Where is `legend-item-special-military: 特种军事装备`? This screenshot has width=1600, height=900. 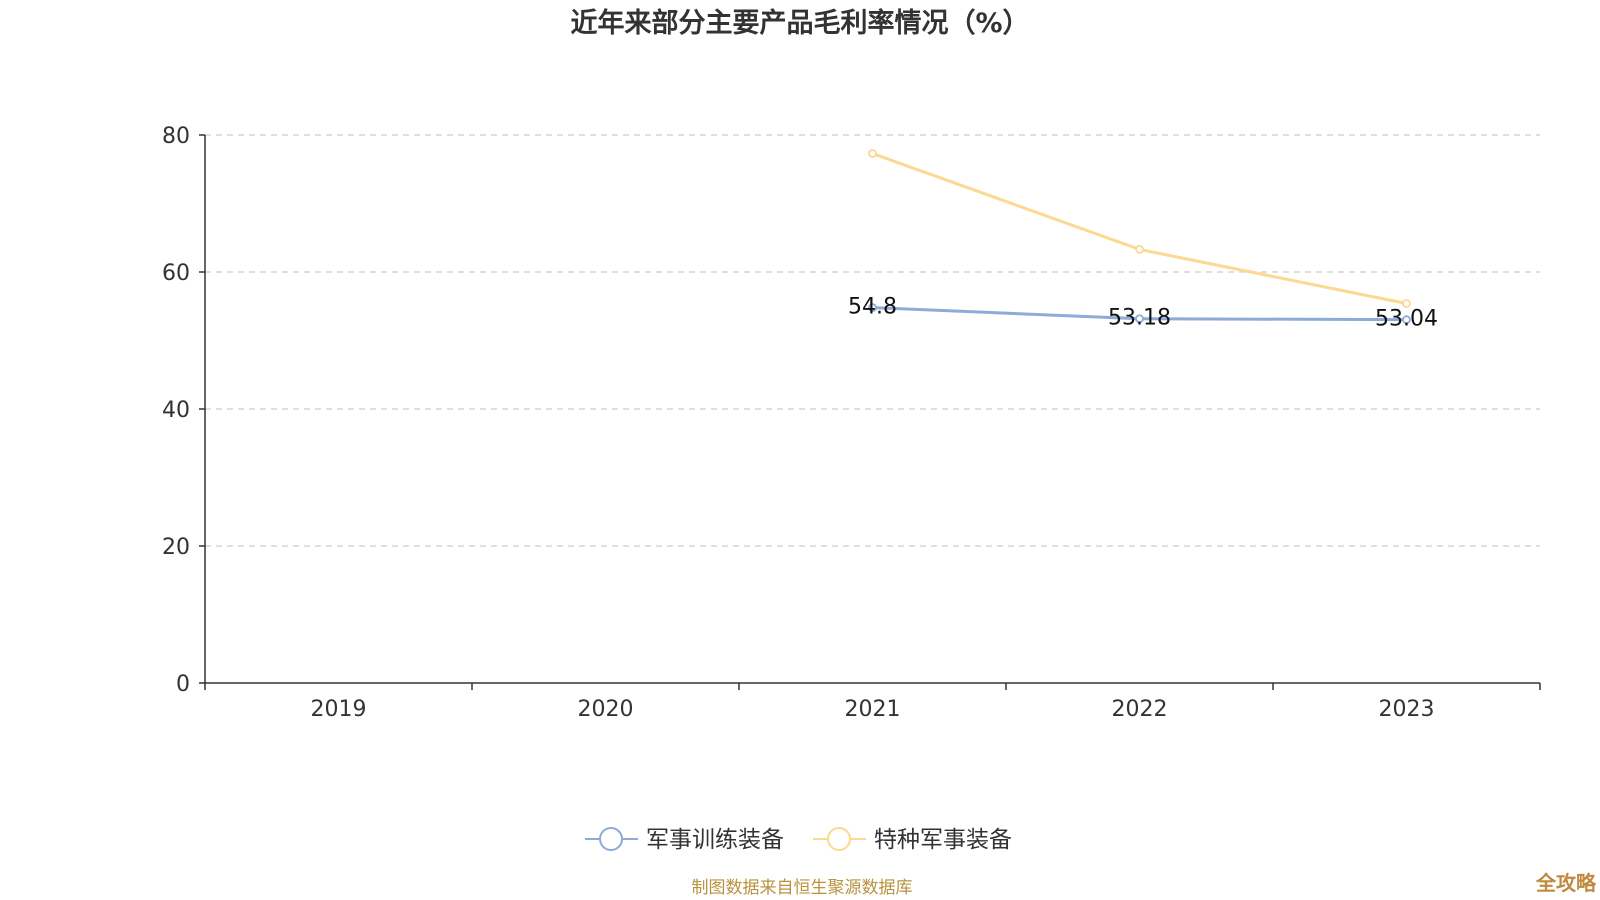 legend-item-special-military: 特种军事装备 is located at coordinates (912, 840).